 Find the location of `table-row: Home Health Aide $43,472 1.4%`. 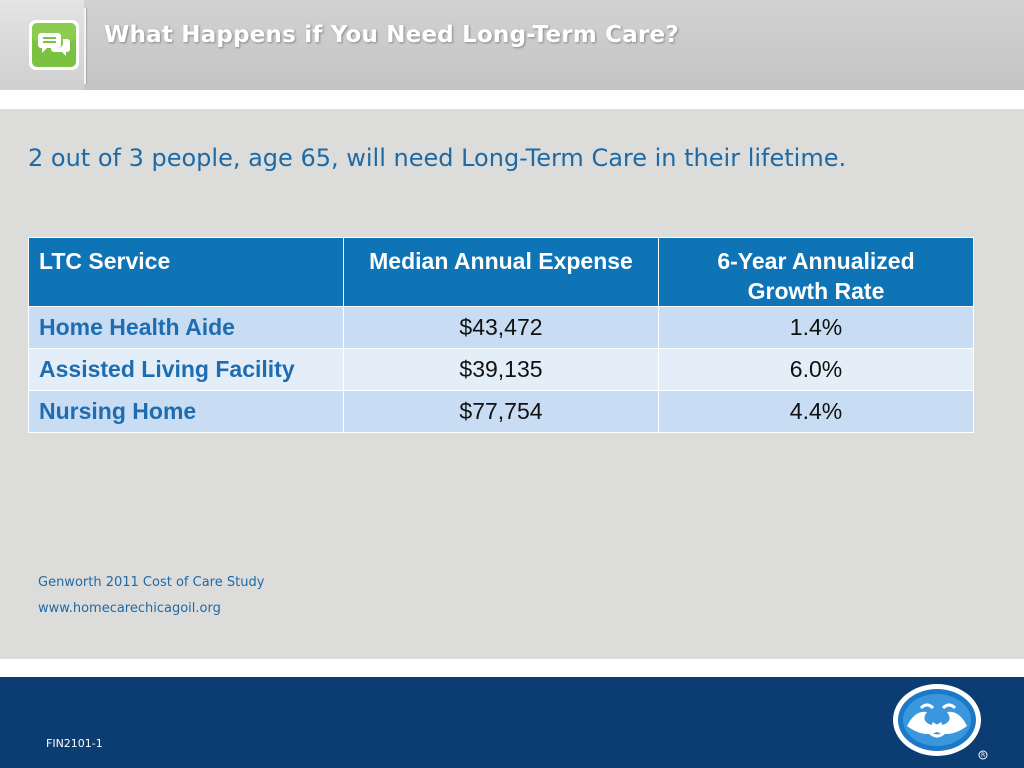

table-row: Home Health Aide $43,472 1.4% is located at coordinates (501, 327).